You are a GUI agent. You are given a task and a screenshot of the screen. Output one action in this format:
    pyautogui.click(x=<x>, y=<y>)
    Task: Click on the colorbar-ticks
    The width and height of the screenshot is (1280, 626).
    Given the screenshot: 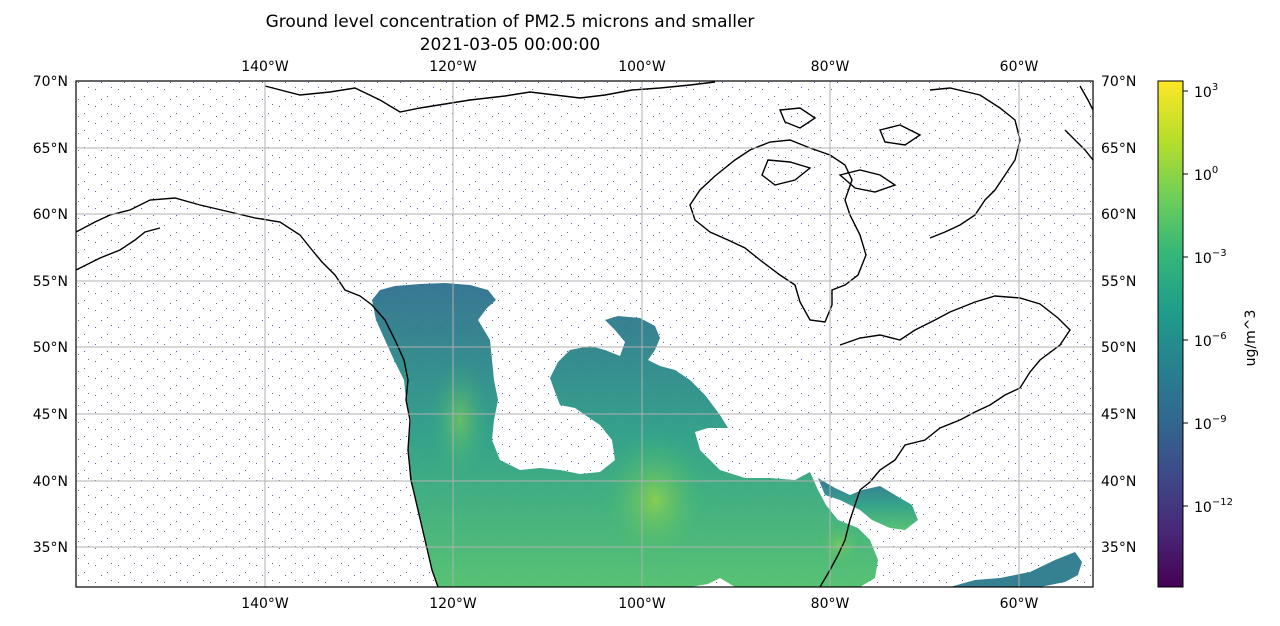 What is the action you would take?
    pyautogui.click(x=1185, y=298)
    